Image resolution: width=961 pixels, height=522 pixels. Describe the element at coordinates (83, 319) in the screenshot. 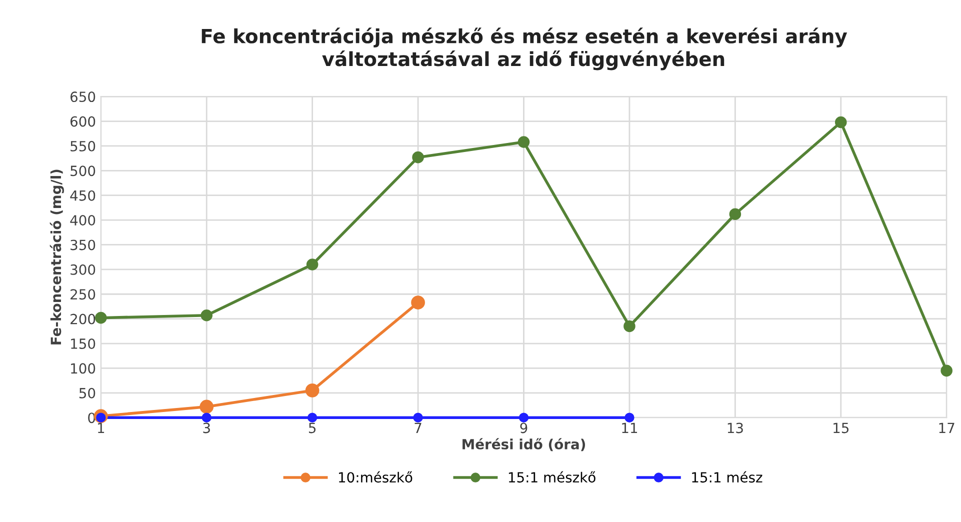

I see `y-tick-label: 200` at that location.